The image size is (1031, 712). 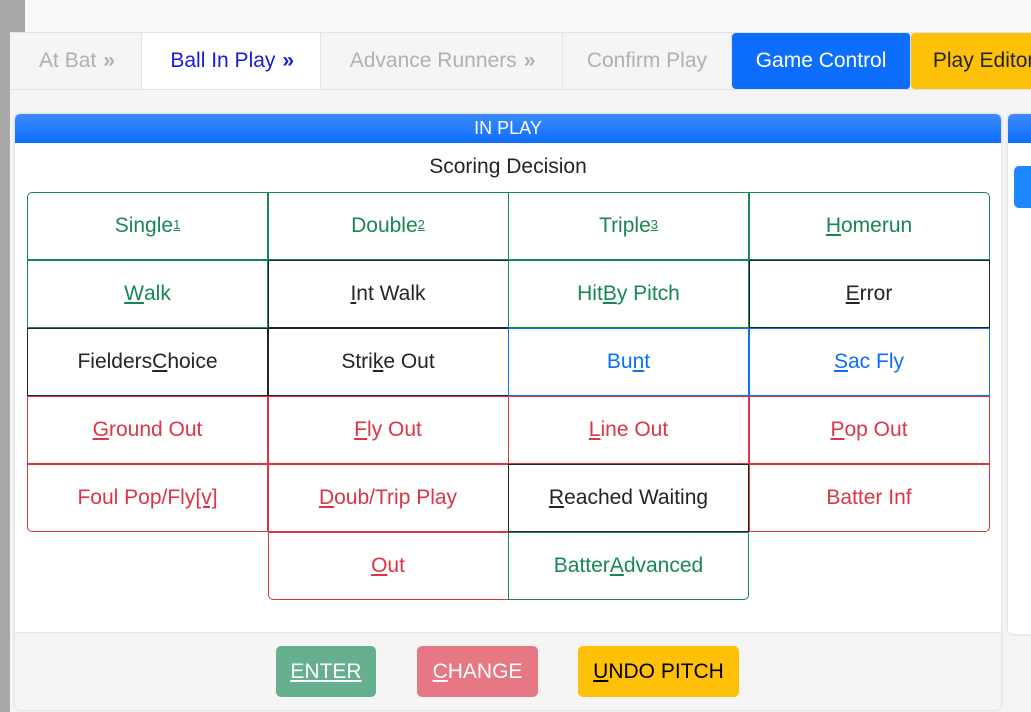 I want to click on label-text: ut, so click(x=396, y=565).